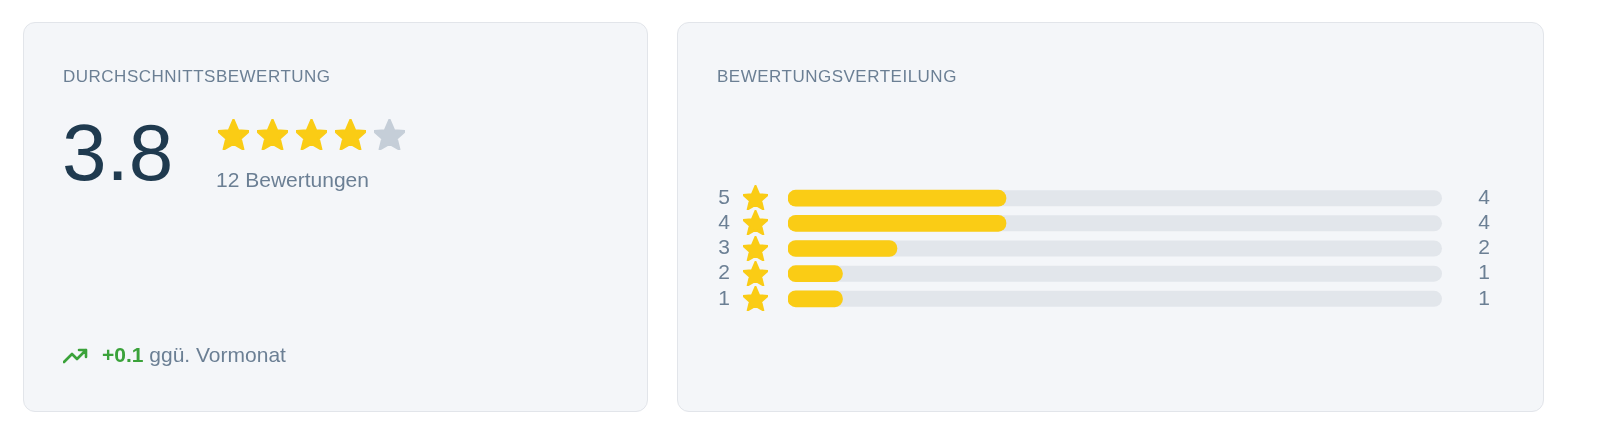 The image size is (1604, 446). I want to click on y-tick-label: 3, so click(724, 247).